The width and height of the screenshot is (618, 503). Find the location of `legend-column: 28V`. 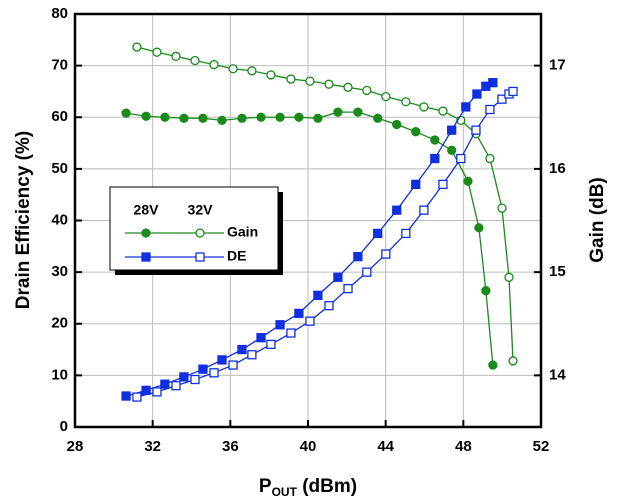

legend-column: 28V is located at coordinates (147, 210).